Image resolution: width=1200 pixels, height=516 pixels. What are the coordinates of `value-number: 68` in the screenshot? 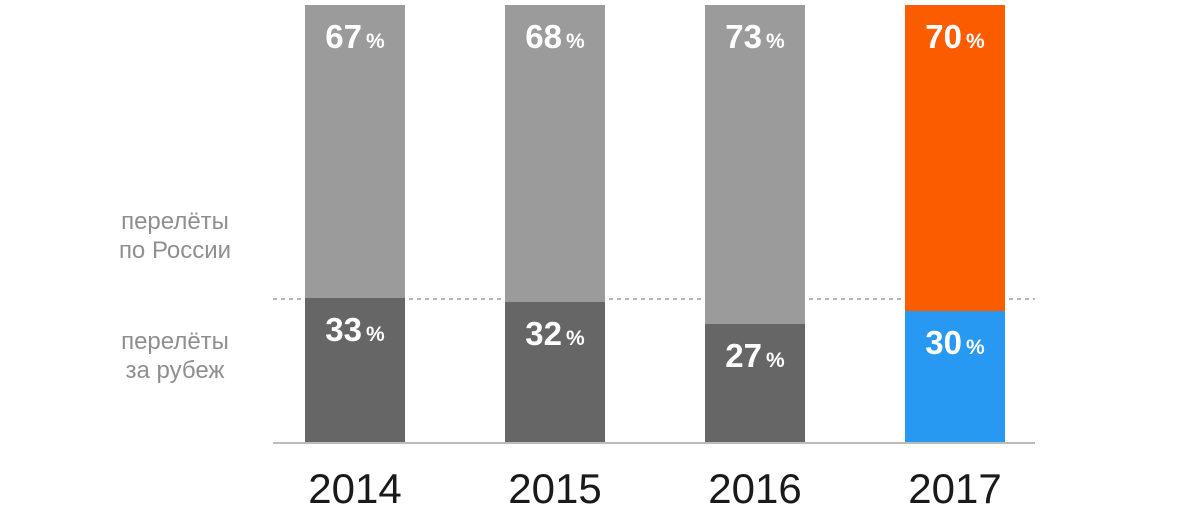 It's located at (544, 36).